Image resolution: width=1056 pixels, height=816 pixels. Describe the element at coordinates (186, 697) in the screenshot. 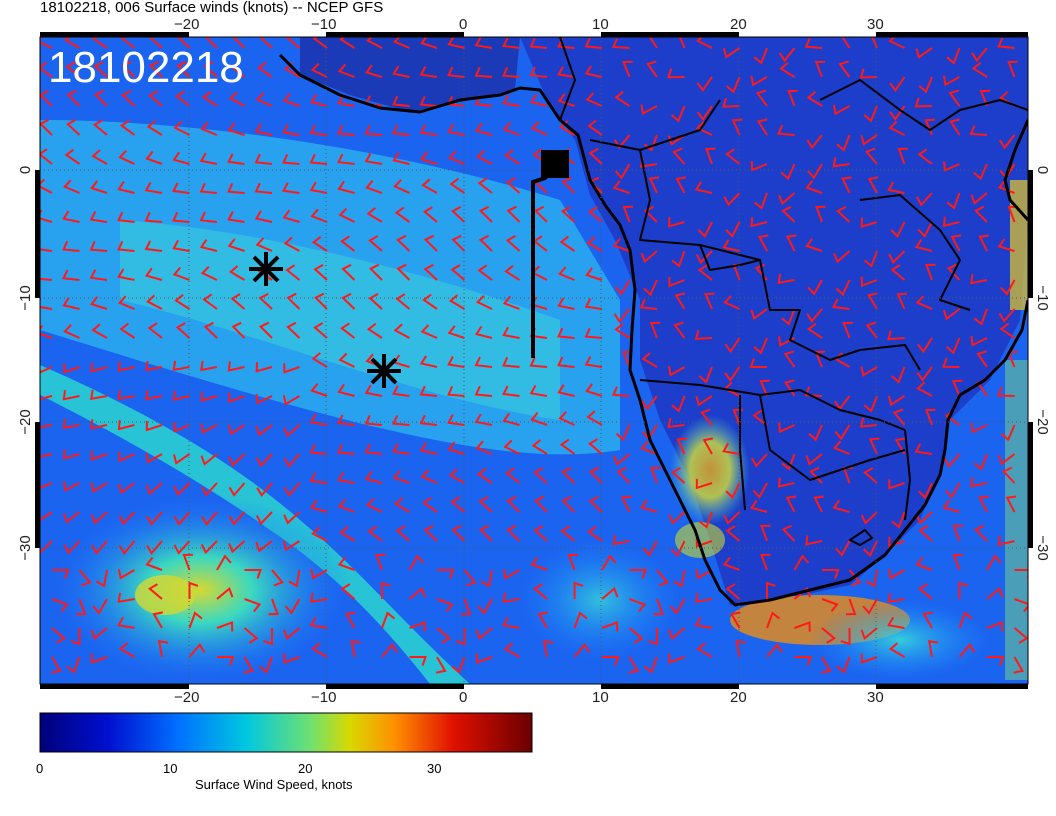

I see `lon-tick-label: −20` at that location.